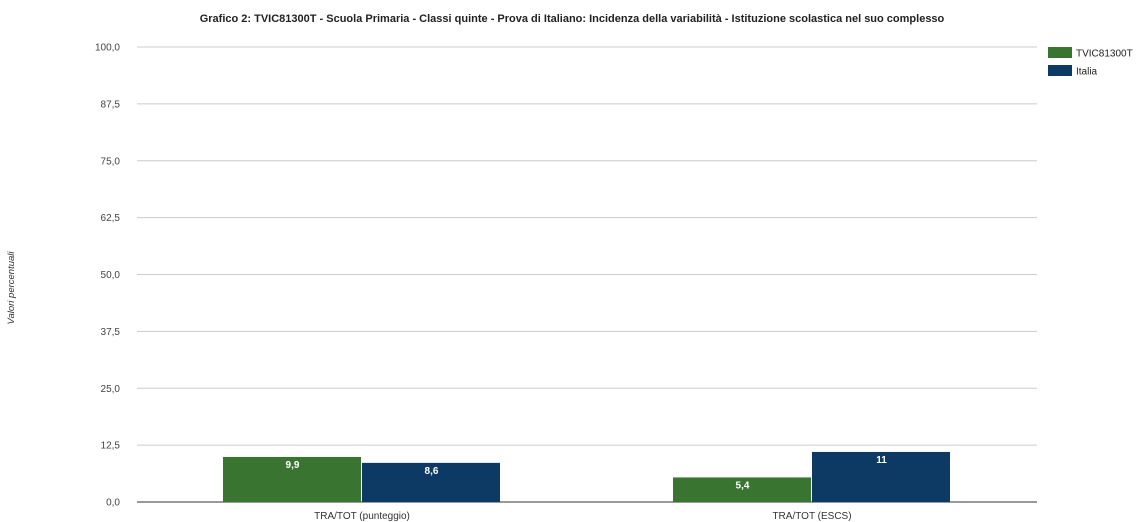 The image size is (1147, 522). What do you see at coordinates (1087, 72) in the screenshot?
I see `legend-label: Italia` at bounding box center [1087, 72].